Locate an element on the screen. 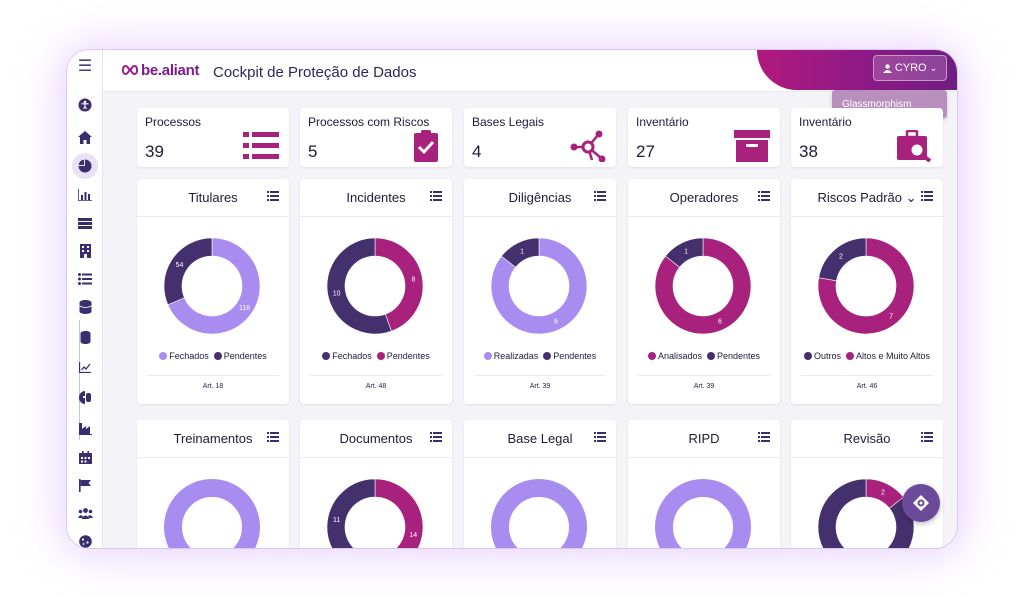 This screenshot has height=597, width=1024. flag-icon is located at coordinates (85, 485).